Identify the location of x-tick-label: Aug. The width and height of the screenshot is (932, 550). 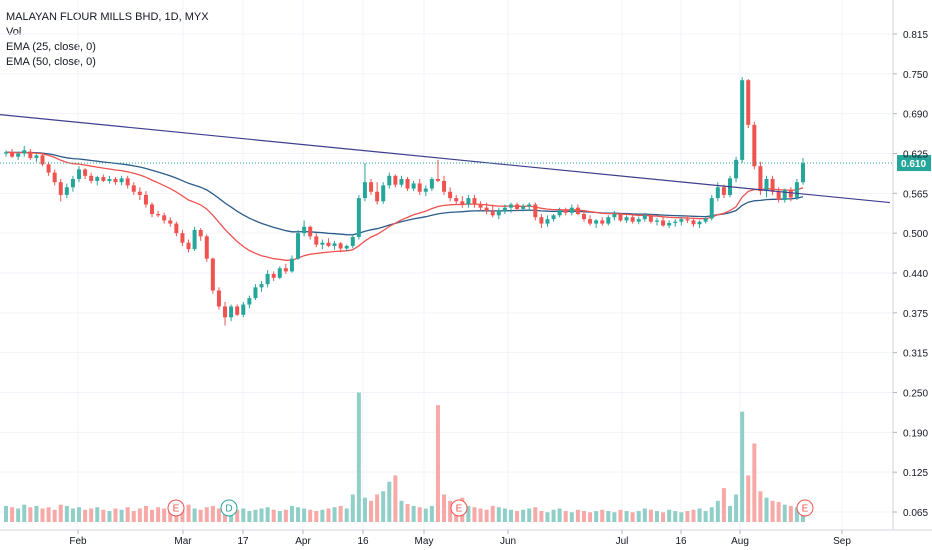
(740, 541).